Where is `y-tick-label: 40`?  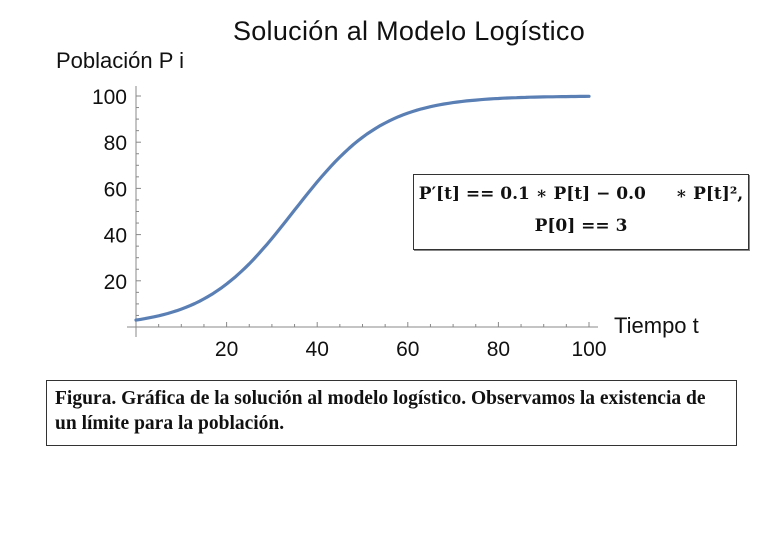
y-tick-label: 40 is located at coordinates (115, 236).